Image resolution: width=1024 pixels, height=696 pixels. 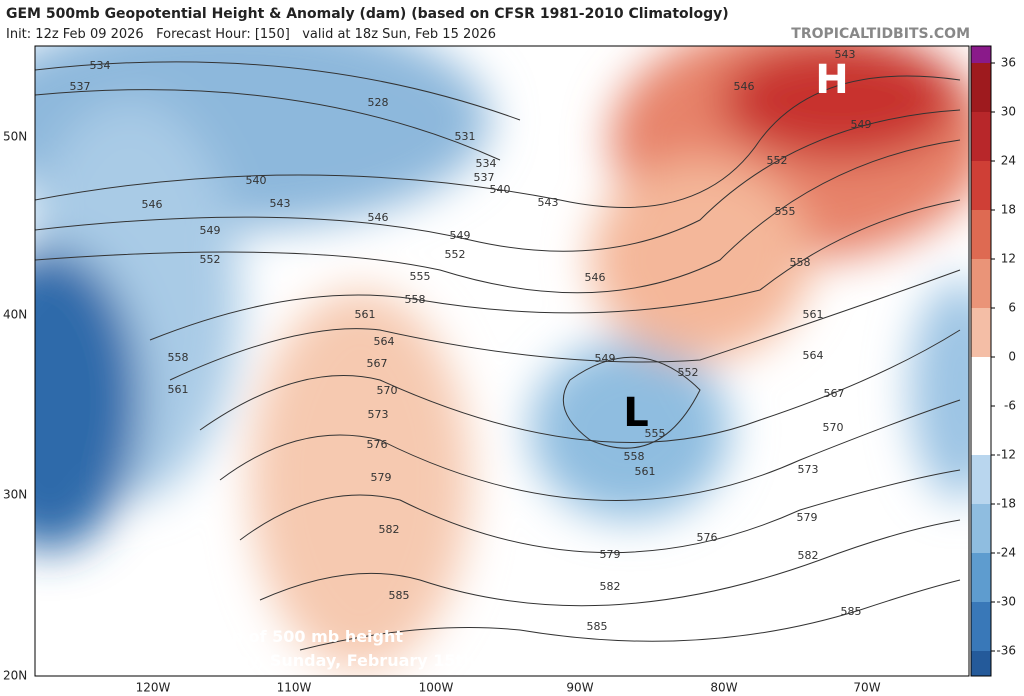 I want to click on lat-label: 30N, so click(x=15, y=495).